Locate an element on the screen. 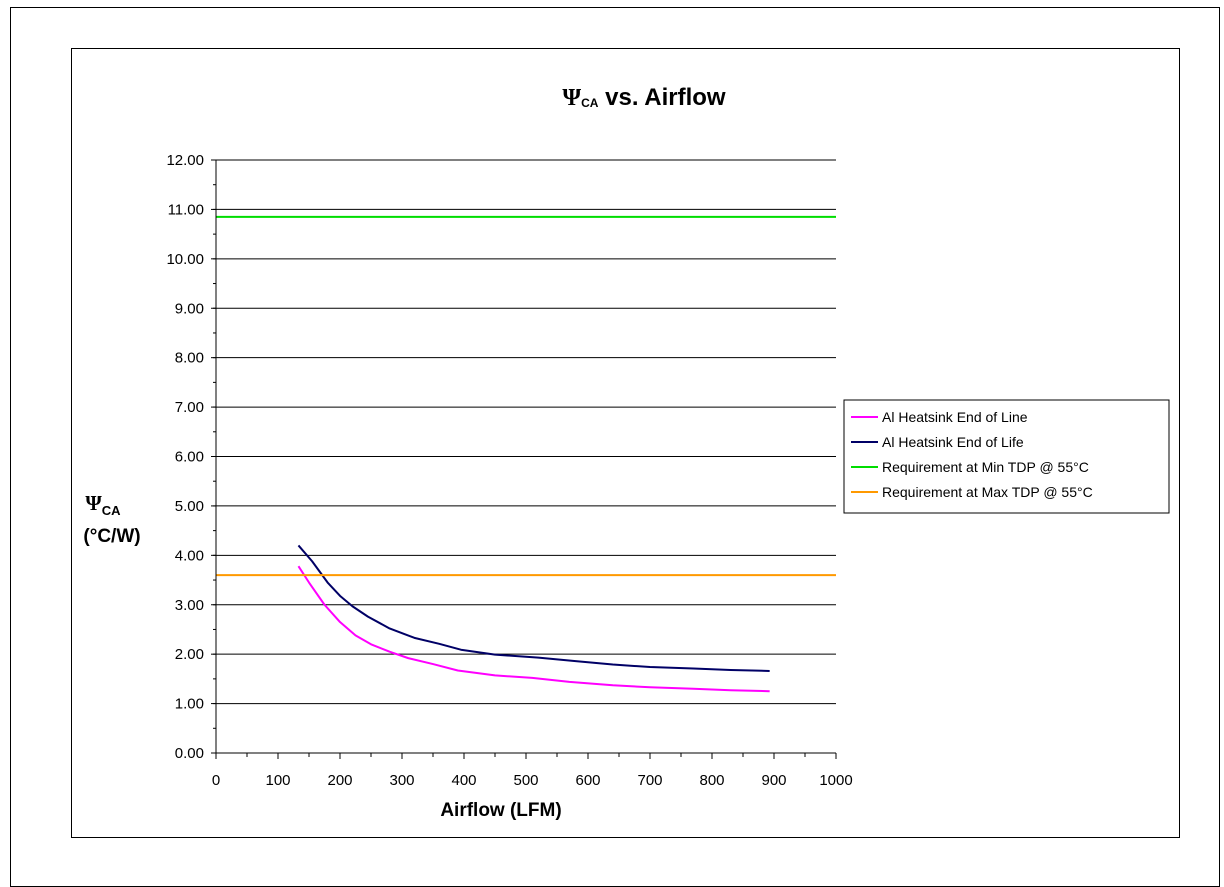 The height and width of the screenshot is (887, 1224). y-axis-title-subscript: CA is located at coordinates (111, 510).